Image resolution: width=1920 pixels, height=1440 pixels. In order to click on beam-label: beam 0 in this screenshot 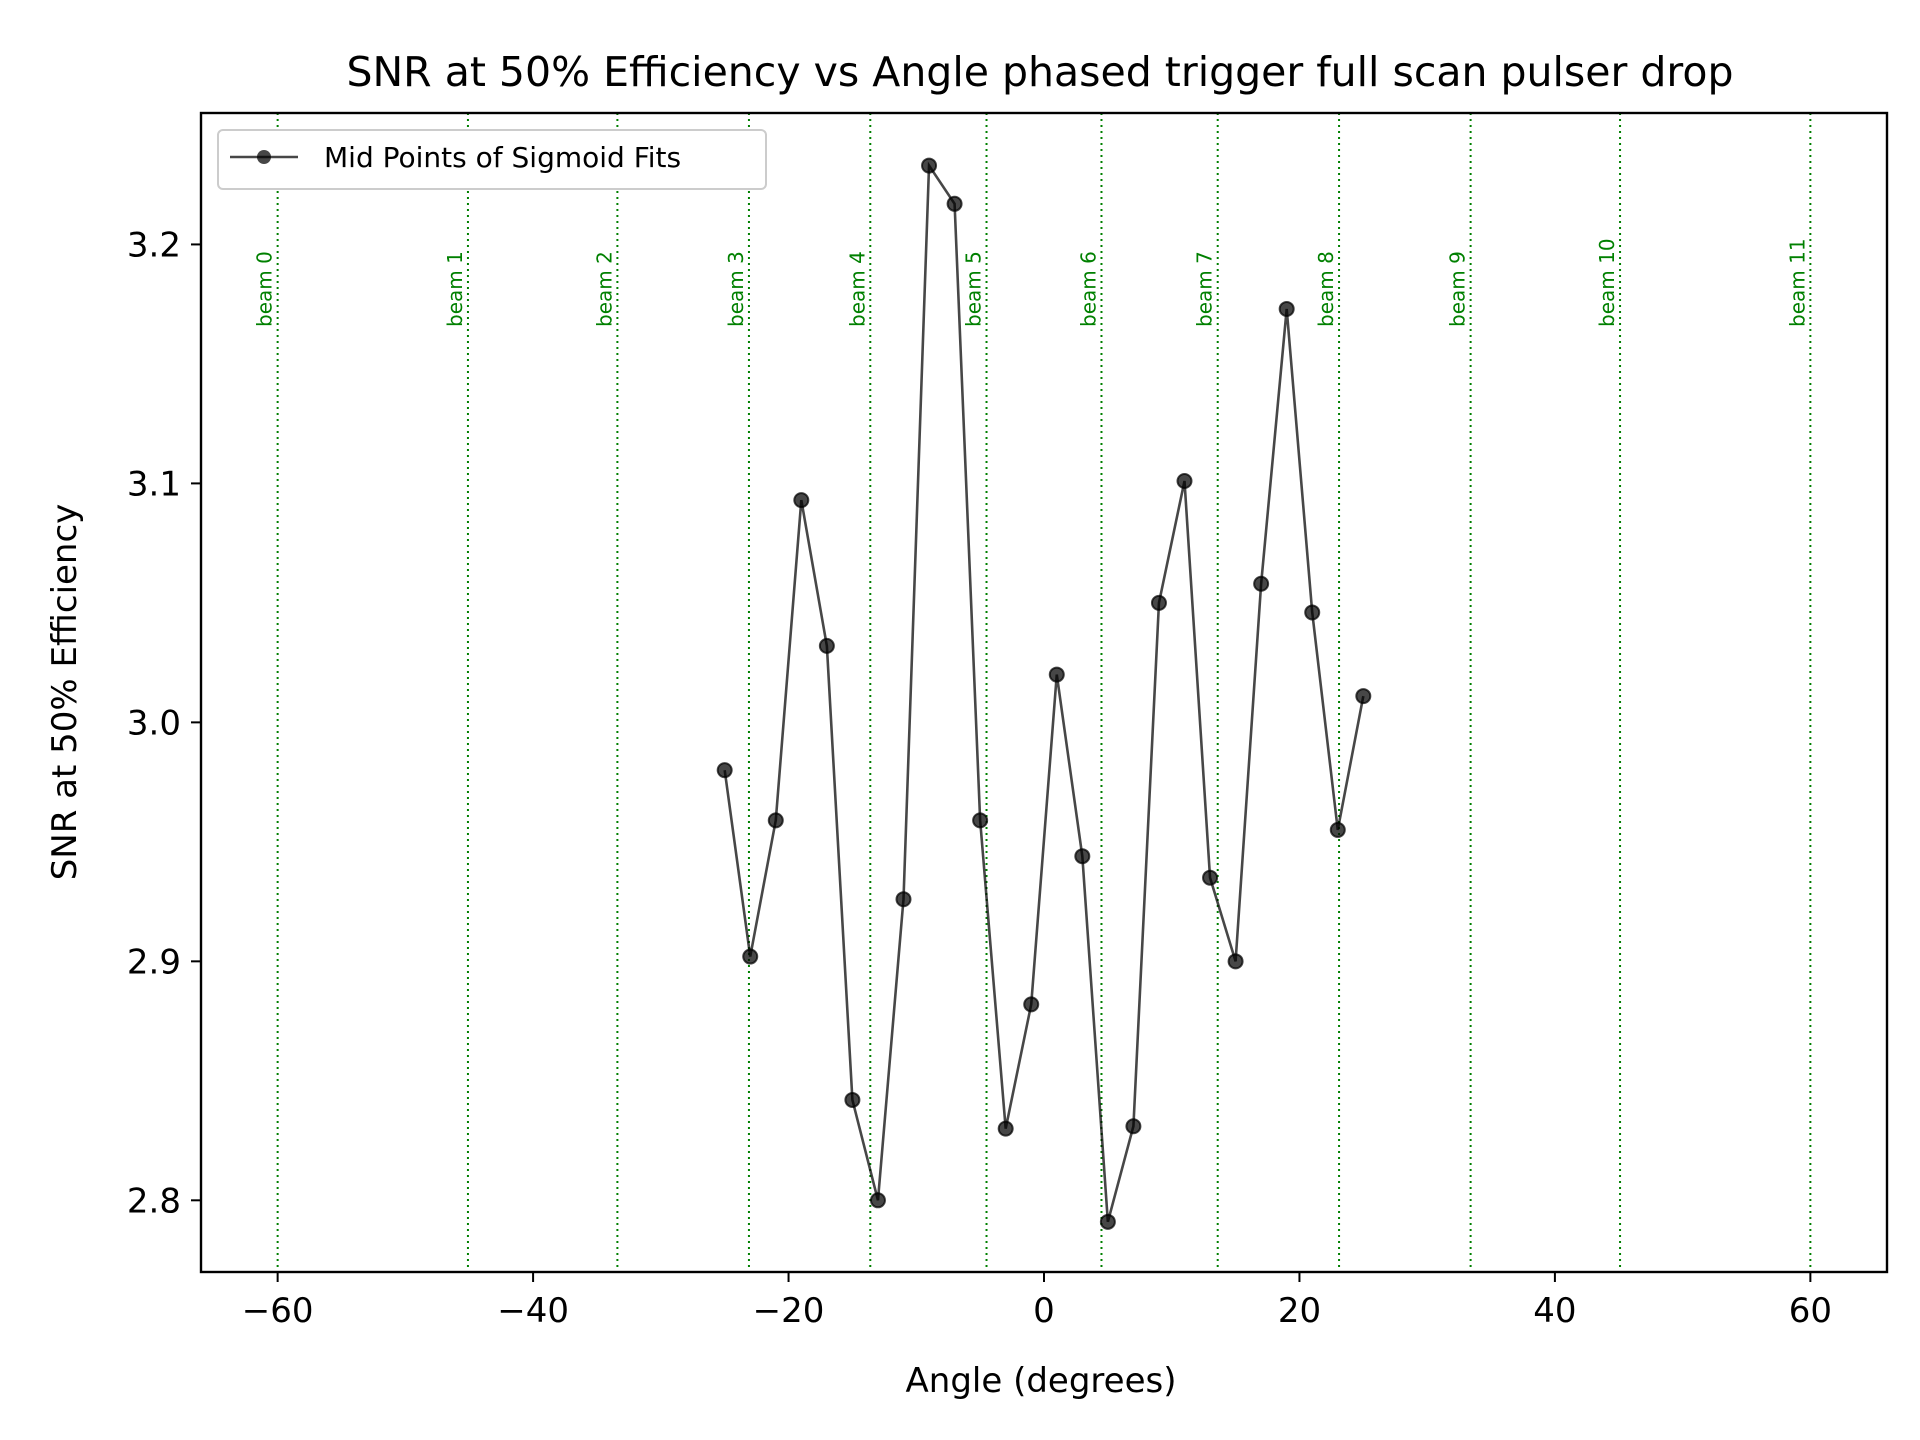, I will do `click(265, 289)`.